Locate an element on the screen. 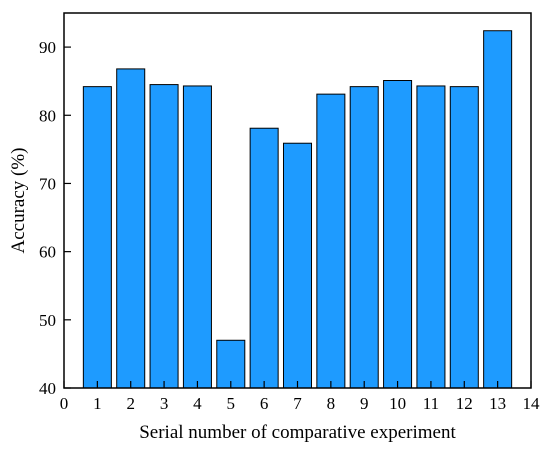  x-tick-label-14: 14 is located at coordinates (532, 403).